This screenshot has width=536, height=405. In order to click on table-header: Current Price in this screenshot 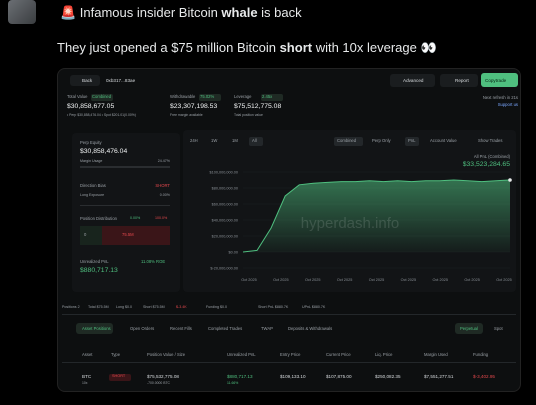, I will do `click(338, 354)`.